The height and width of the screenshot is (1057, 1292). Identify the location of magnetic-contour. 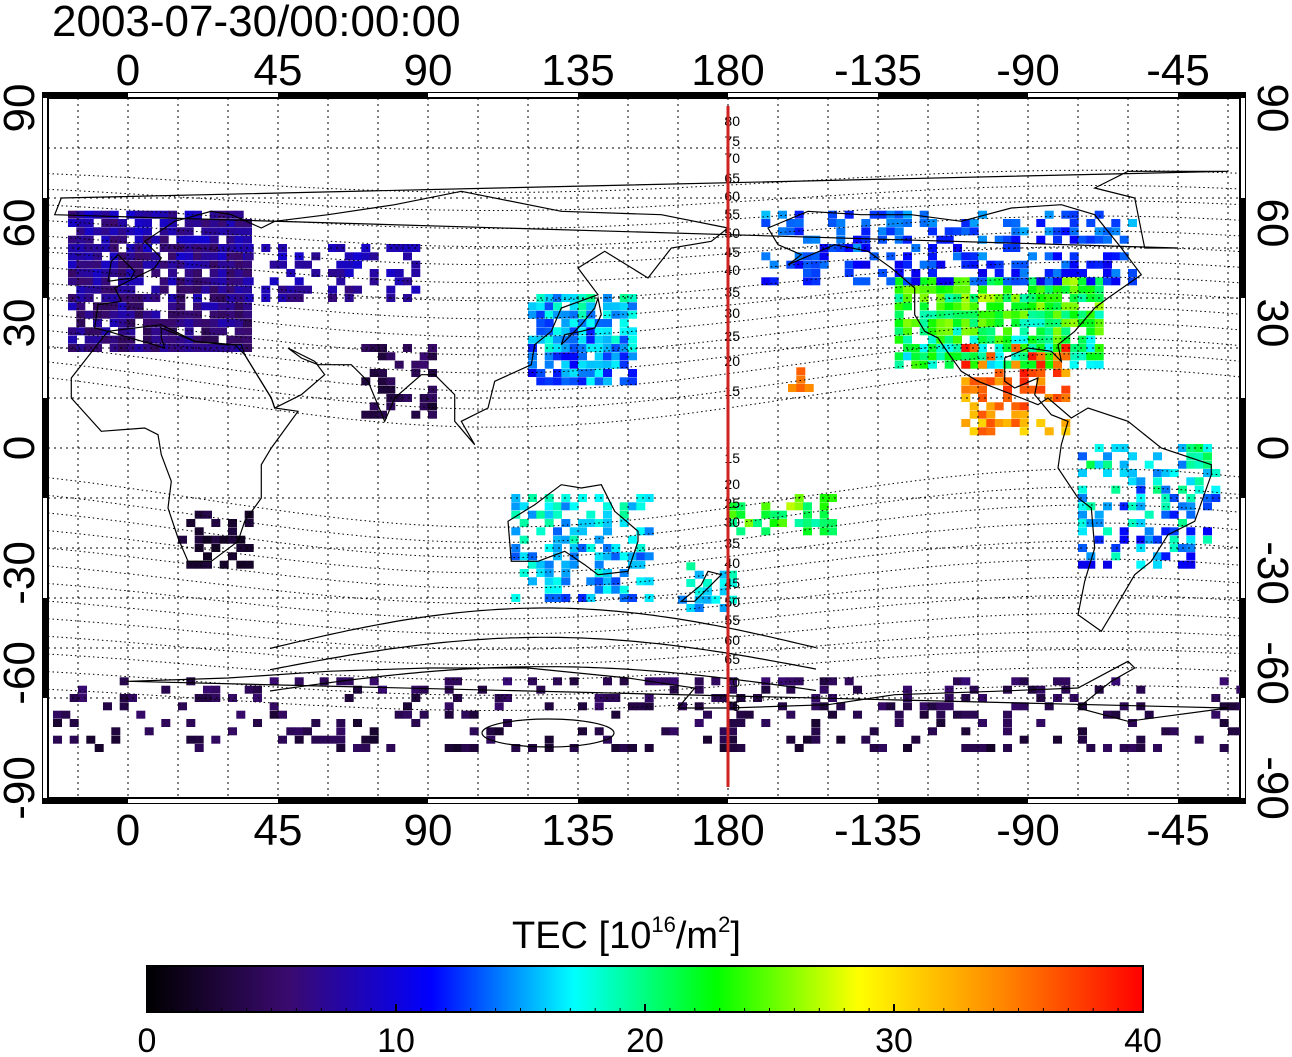
(644, 498).